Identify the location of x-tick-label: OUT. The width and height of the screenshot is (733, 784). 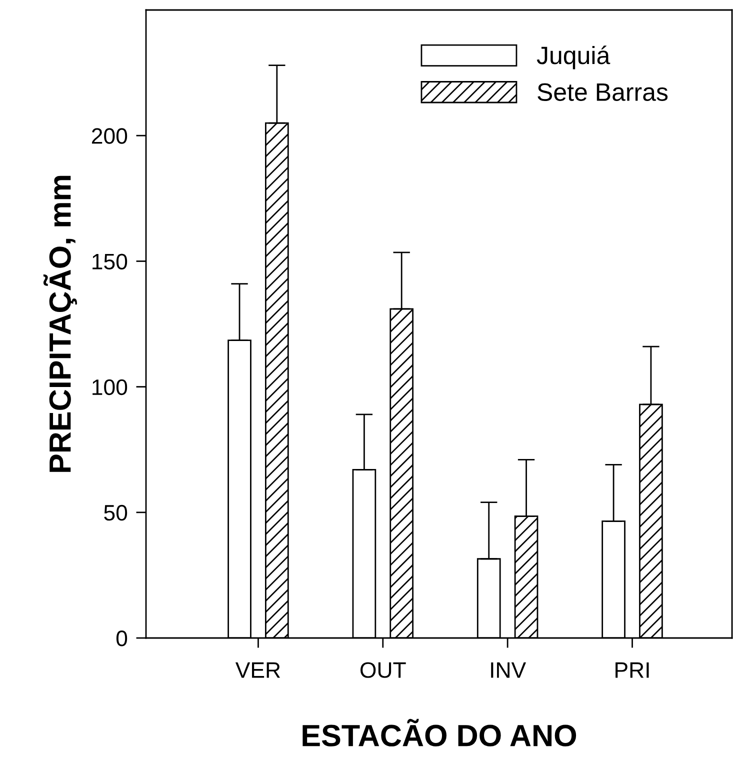
(383, 670).